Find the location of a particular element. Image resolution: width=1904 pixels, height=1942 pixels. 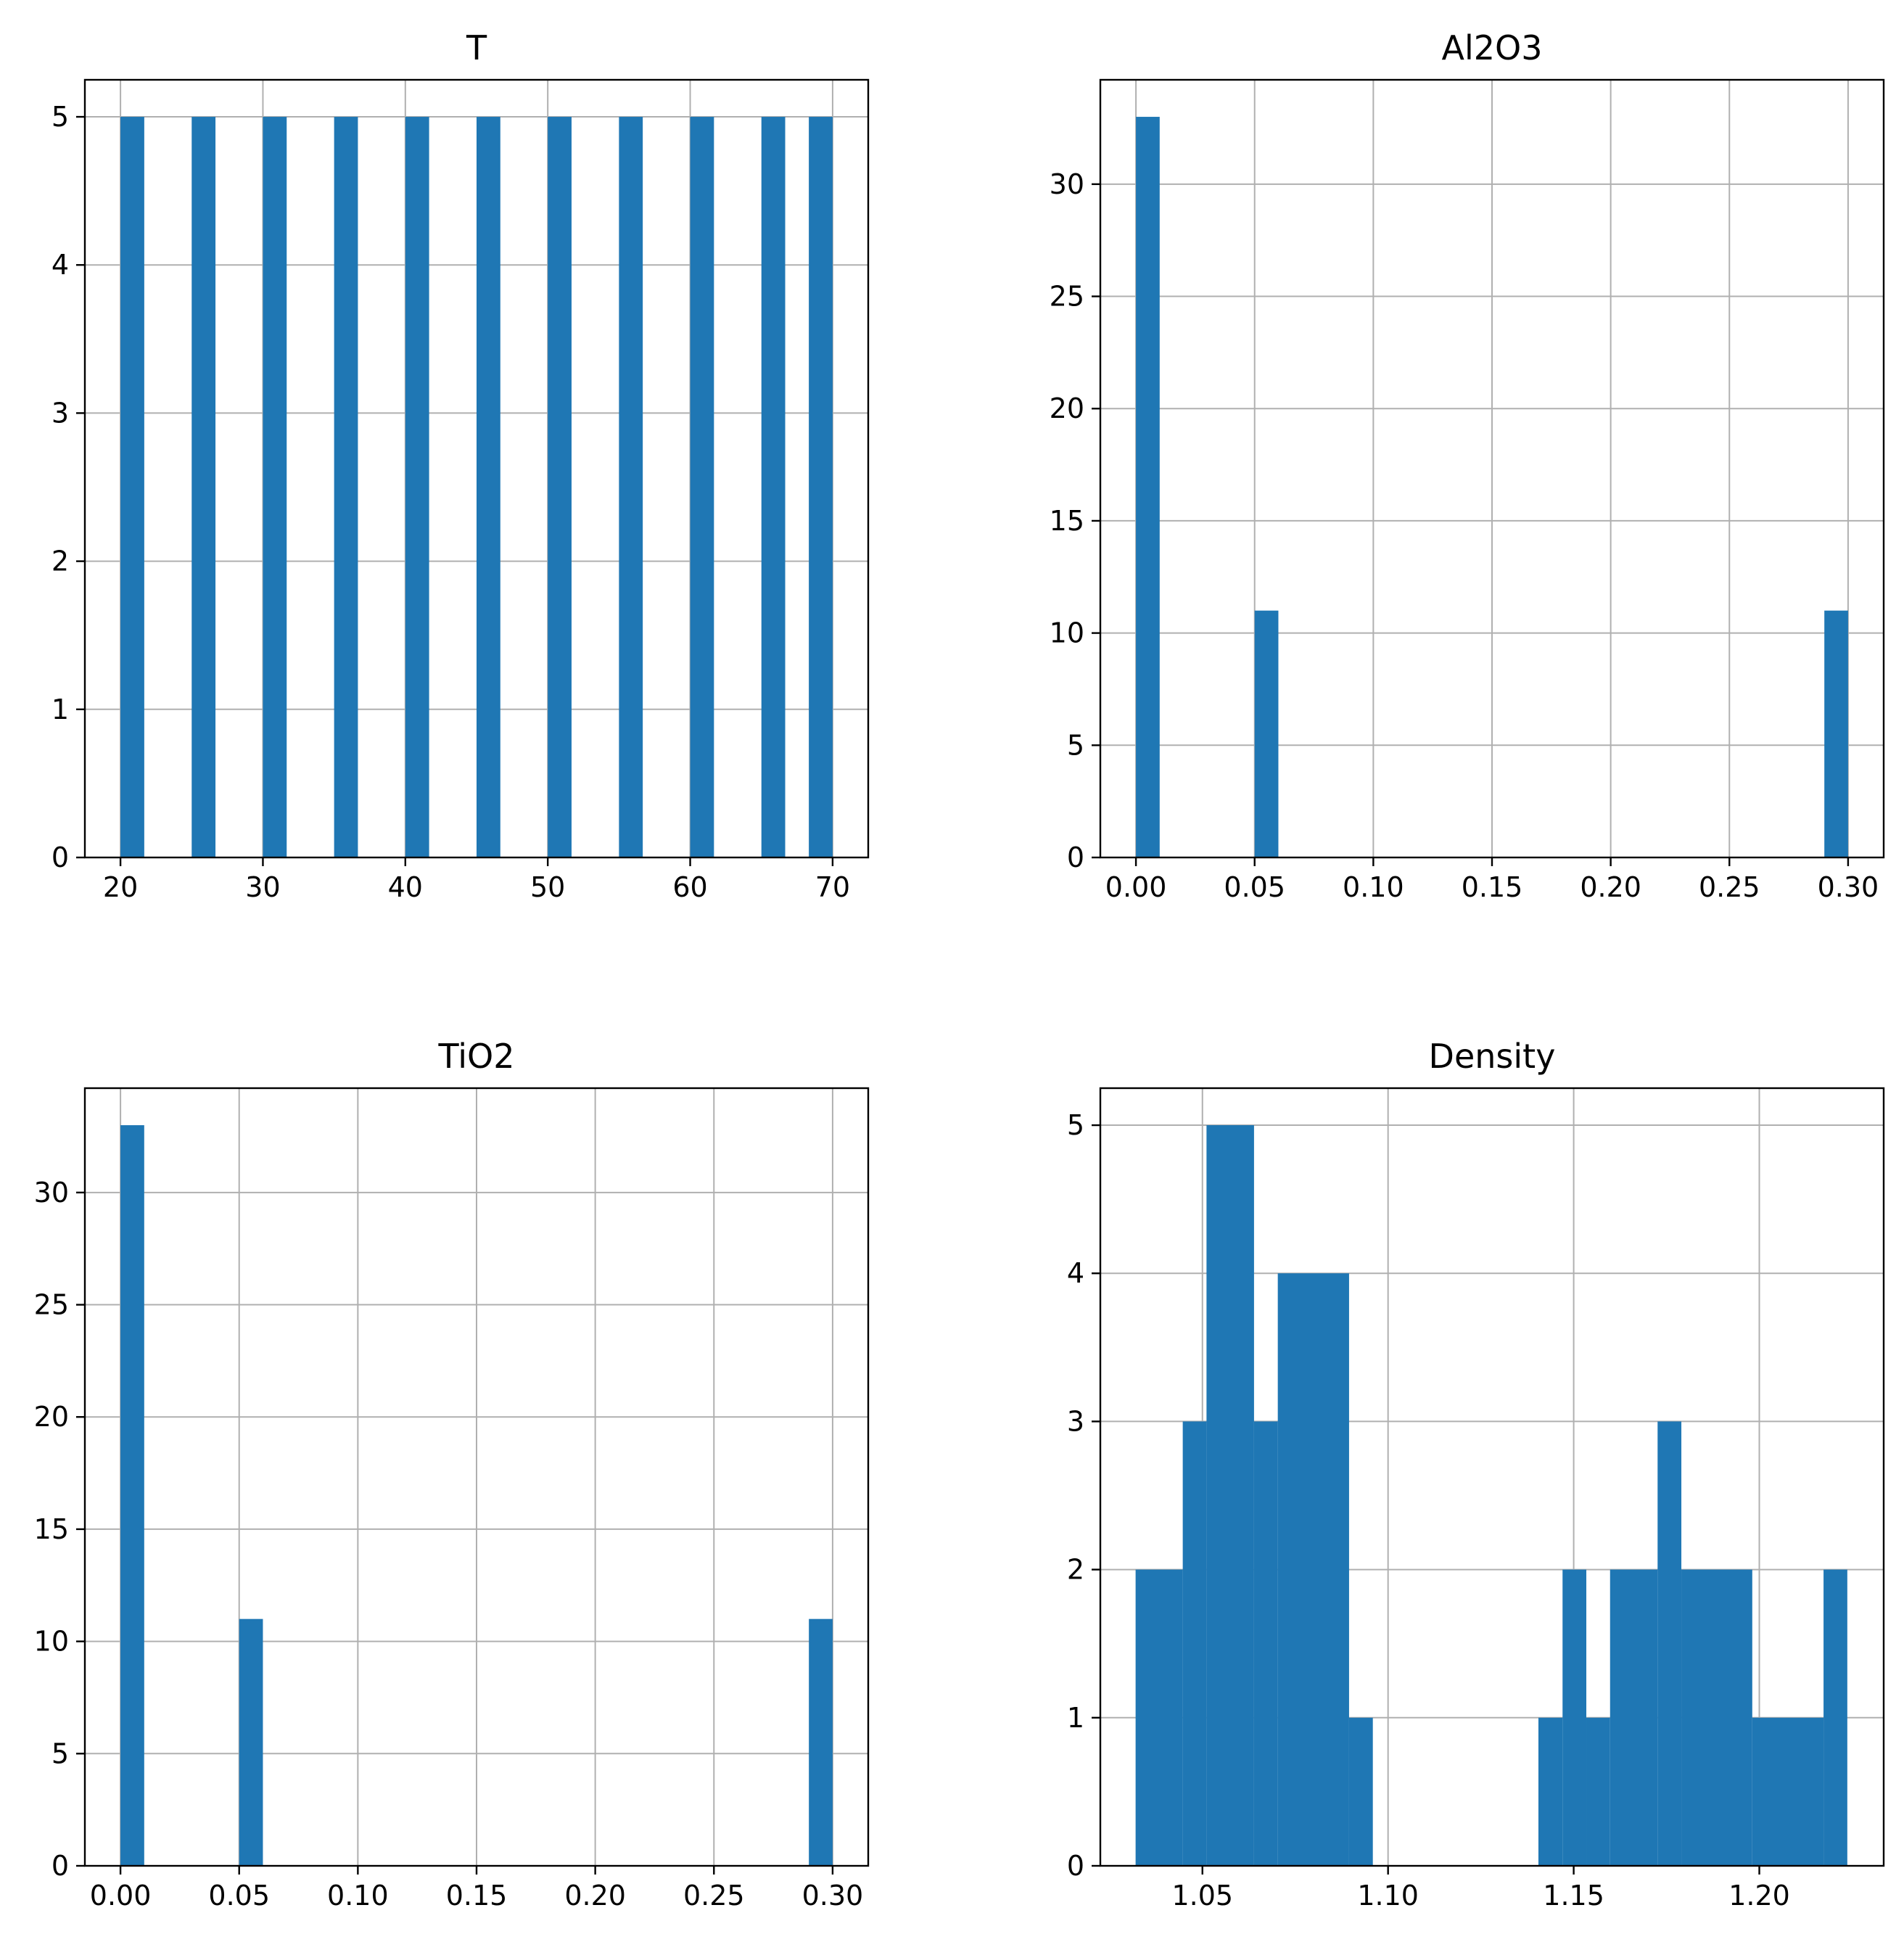

subplot-title: Density is located at coordinates (1492, 1056).